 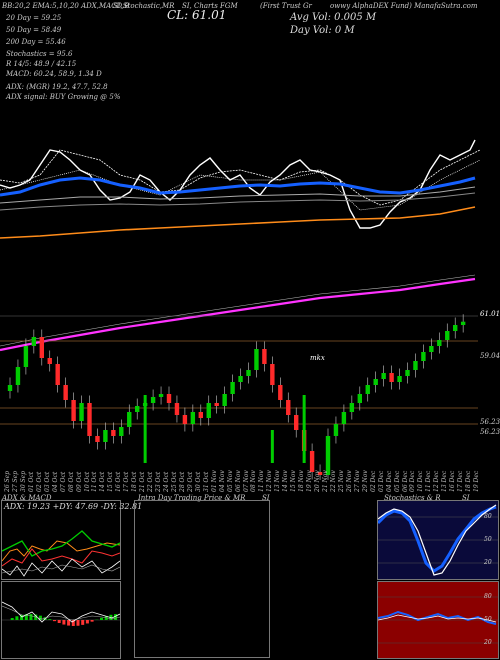 What do you see at coordinates (325, 481) in the screenshot?
I see `date-label: 21 Nov` at bounding box center [325, 481].